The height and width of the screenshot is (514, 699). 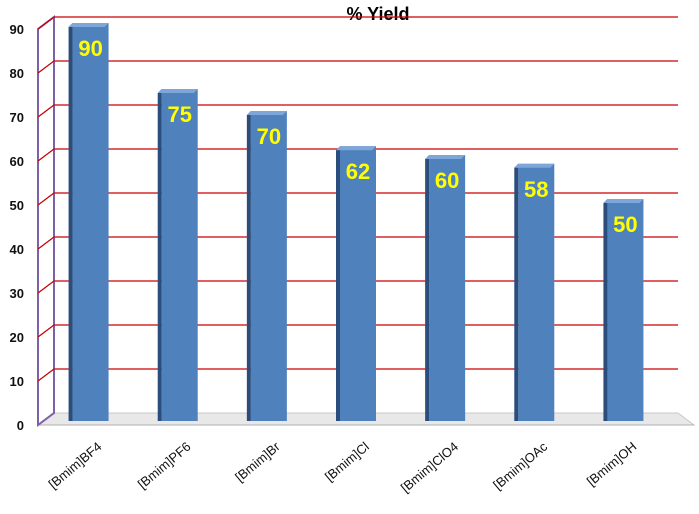 I want to click on bar-value-label: 50, so click(x=625, y=224).